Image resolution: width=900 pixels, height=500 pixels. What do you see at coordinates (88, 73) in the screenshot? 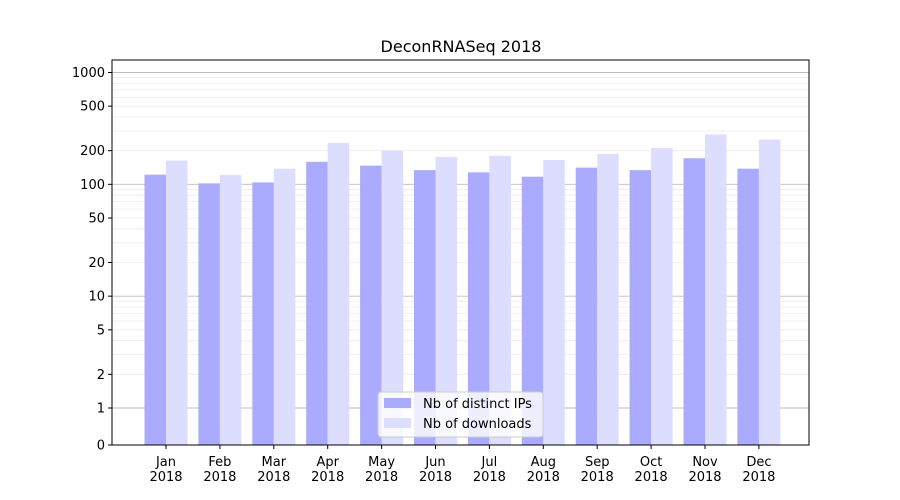
I see `y-tick-label: 1000` at bounding box center [88, 73].